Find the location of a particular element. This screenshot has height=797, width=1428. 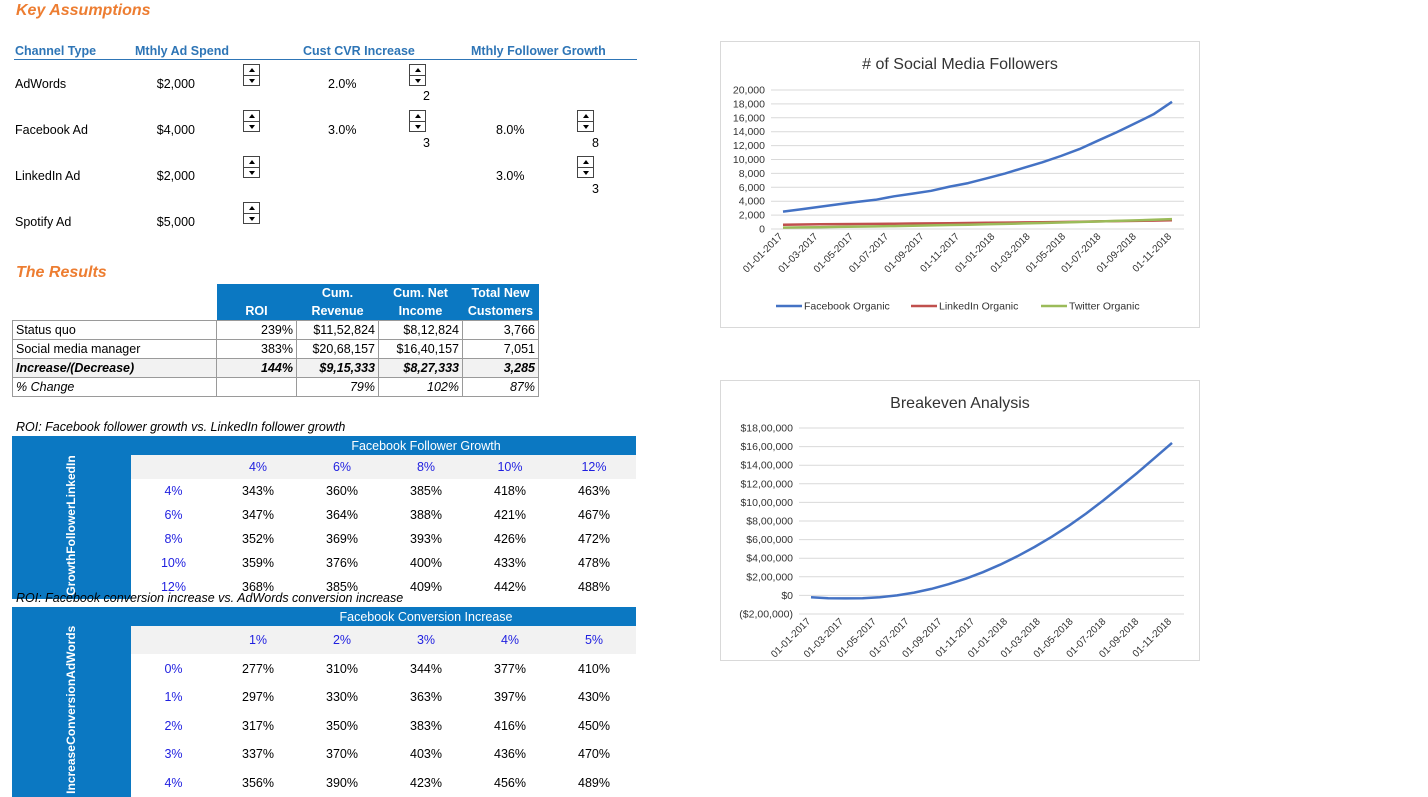

channel-facebook: Facebook Ad is located at coordinates (51, 130).